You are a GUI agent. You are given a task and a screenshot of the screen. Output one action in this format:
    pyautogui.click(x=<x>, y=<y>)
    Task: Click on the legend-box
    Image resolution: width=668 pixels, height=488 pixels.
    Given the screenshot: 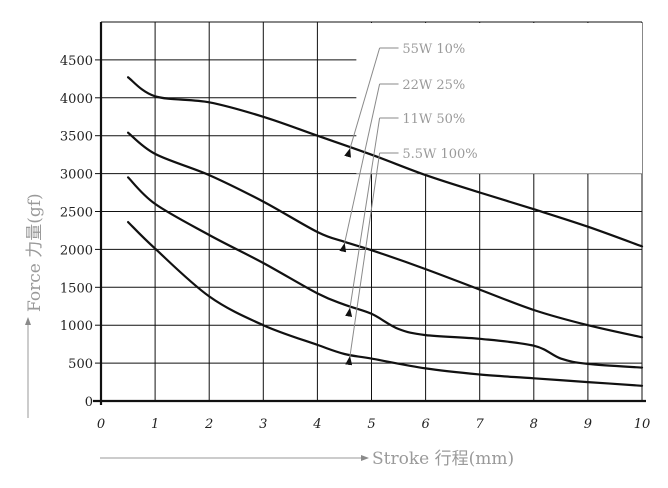 What is the action you would take?
    pyautogui.click(x=499, y=98)
    